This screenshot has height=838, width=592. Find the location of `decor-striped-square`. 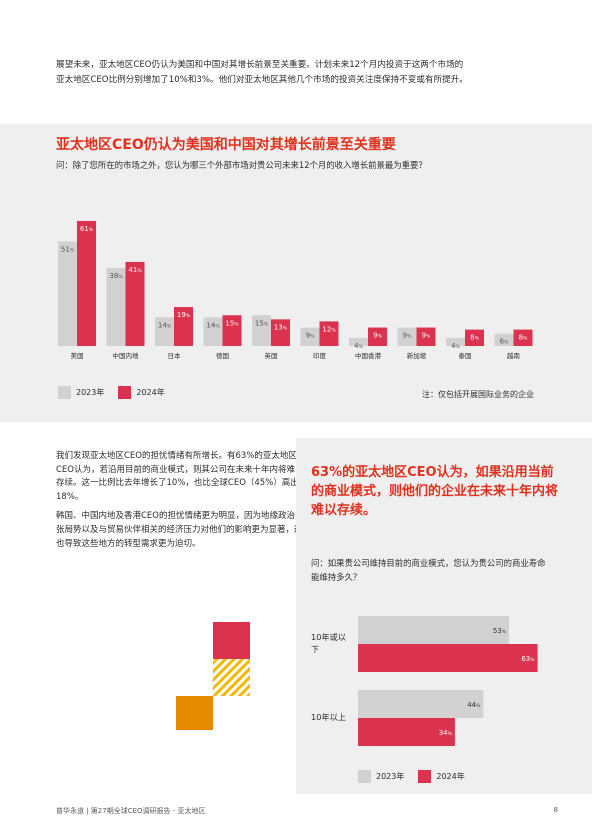

decor-striped-square is located at coordinates (231, 677).